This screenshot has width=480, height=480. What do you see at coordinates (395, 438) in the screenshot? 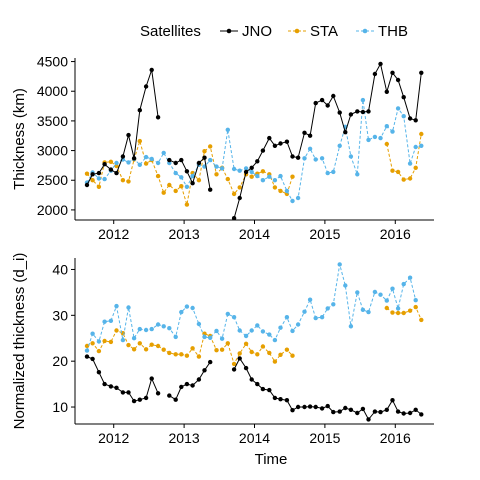
I see `x-tick-label: 2016` at bounding box center [395, 438].